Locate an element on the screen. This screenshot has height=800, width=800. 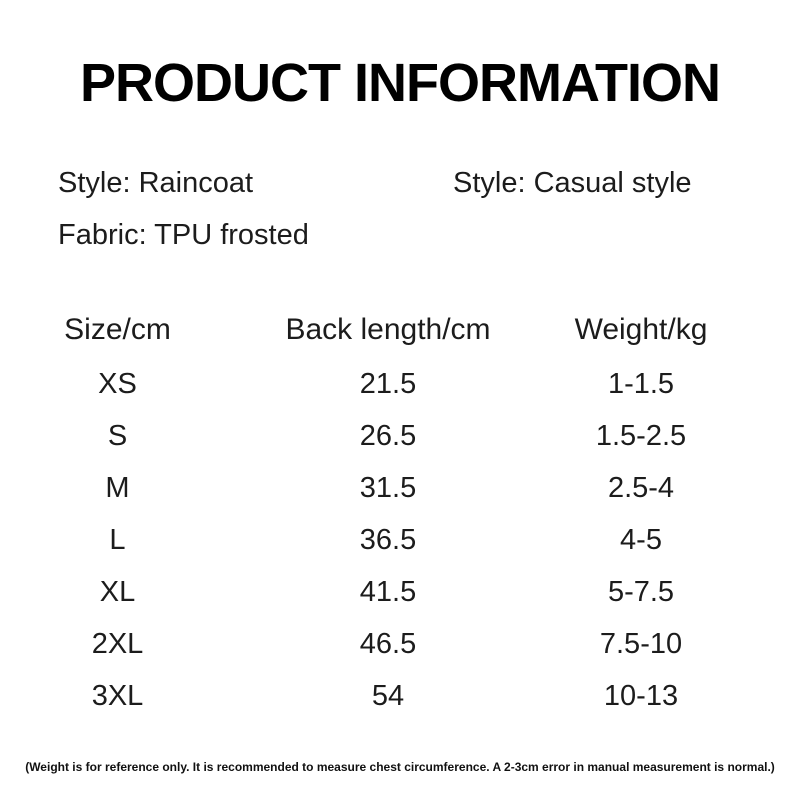
size-cell: L is located at coordinates (117, 539).